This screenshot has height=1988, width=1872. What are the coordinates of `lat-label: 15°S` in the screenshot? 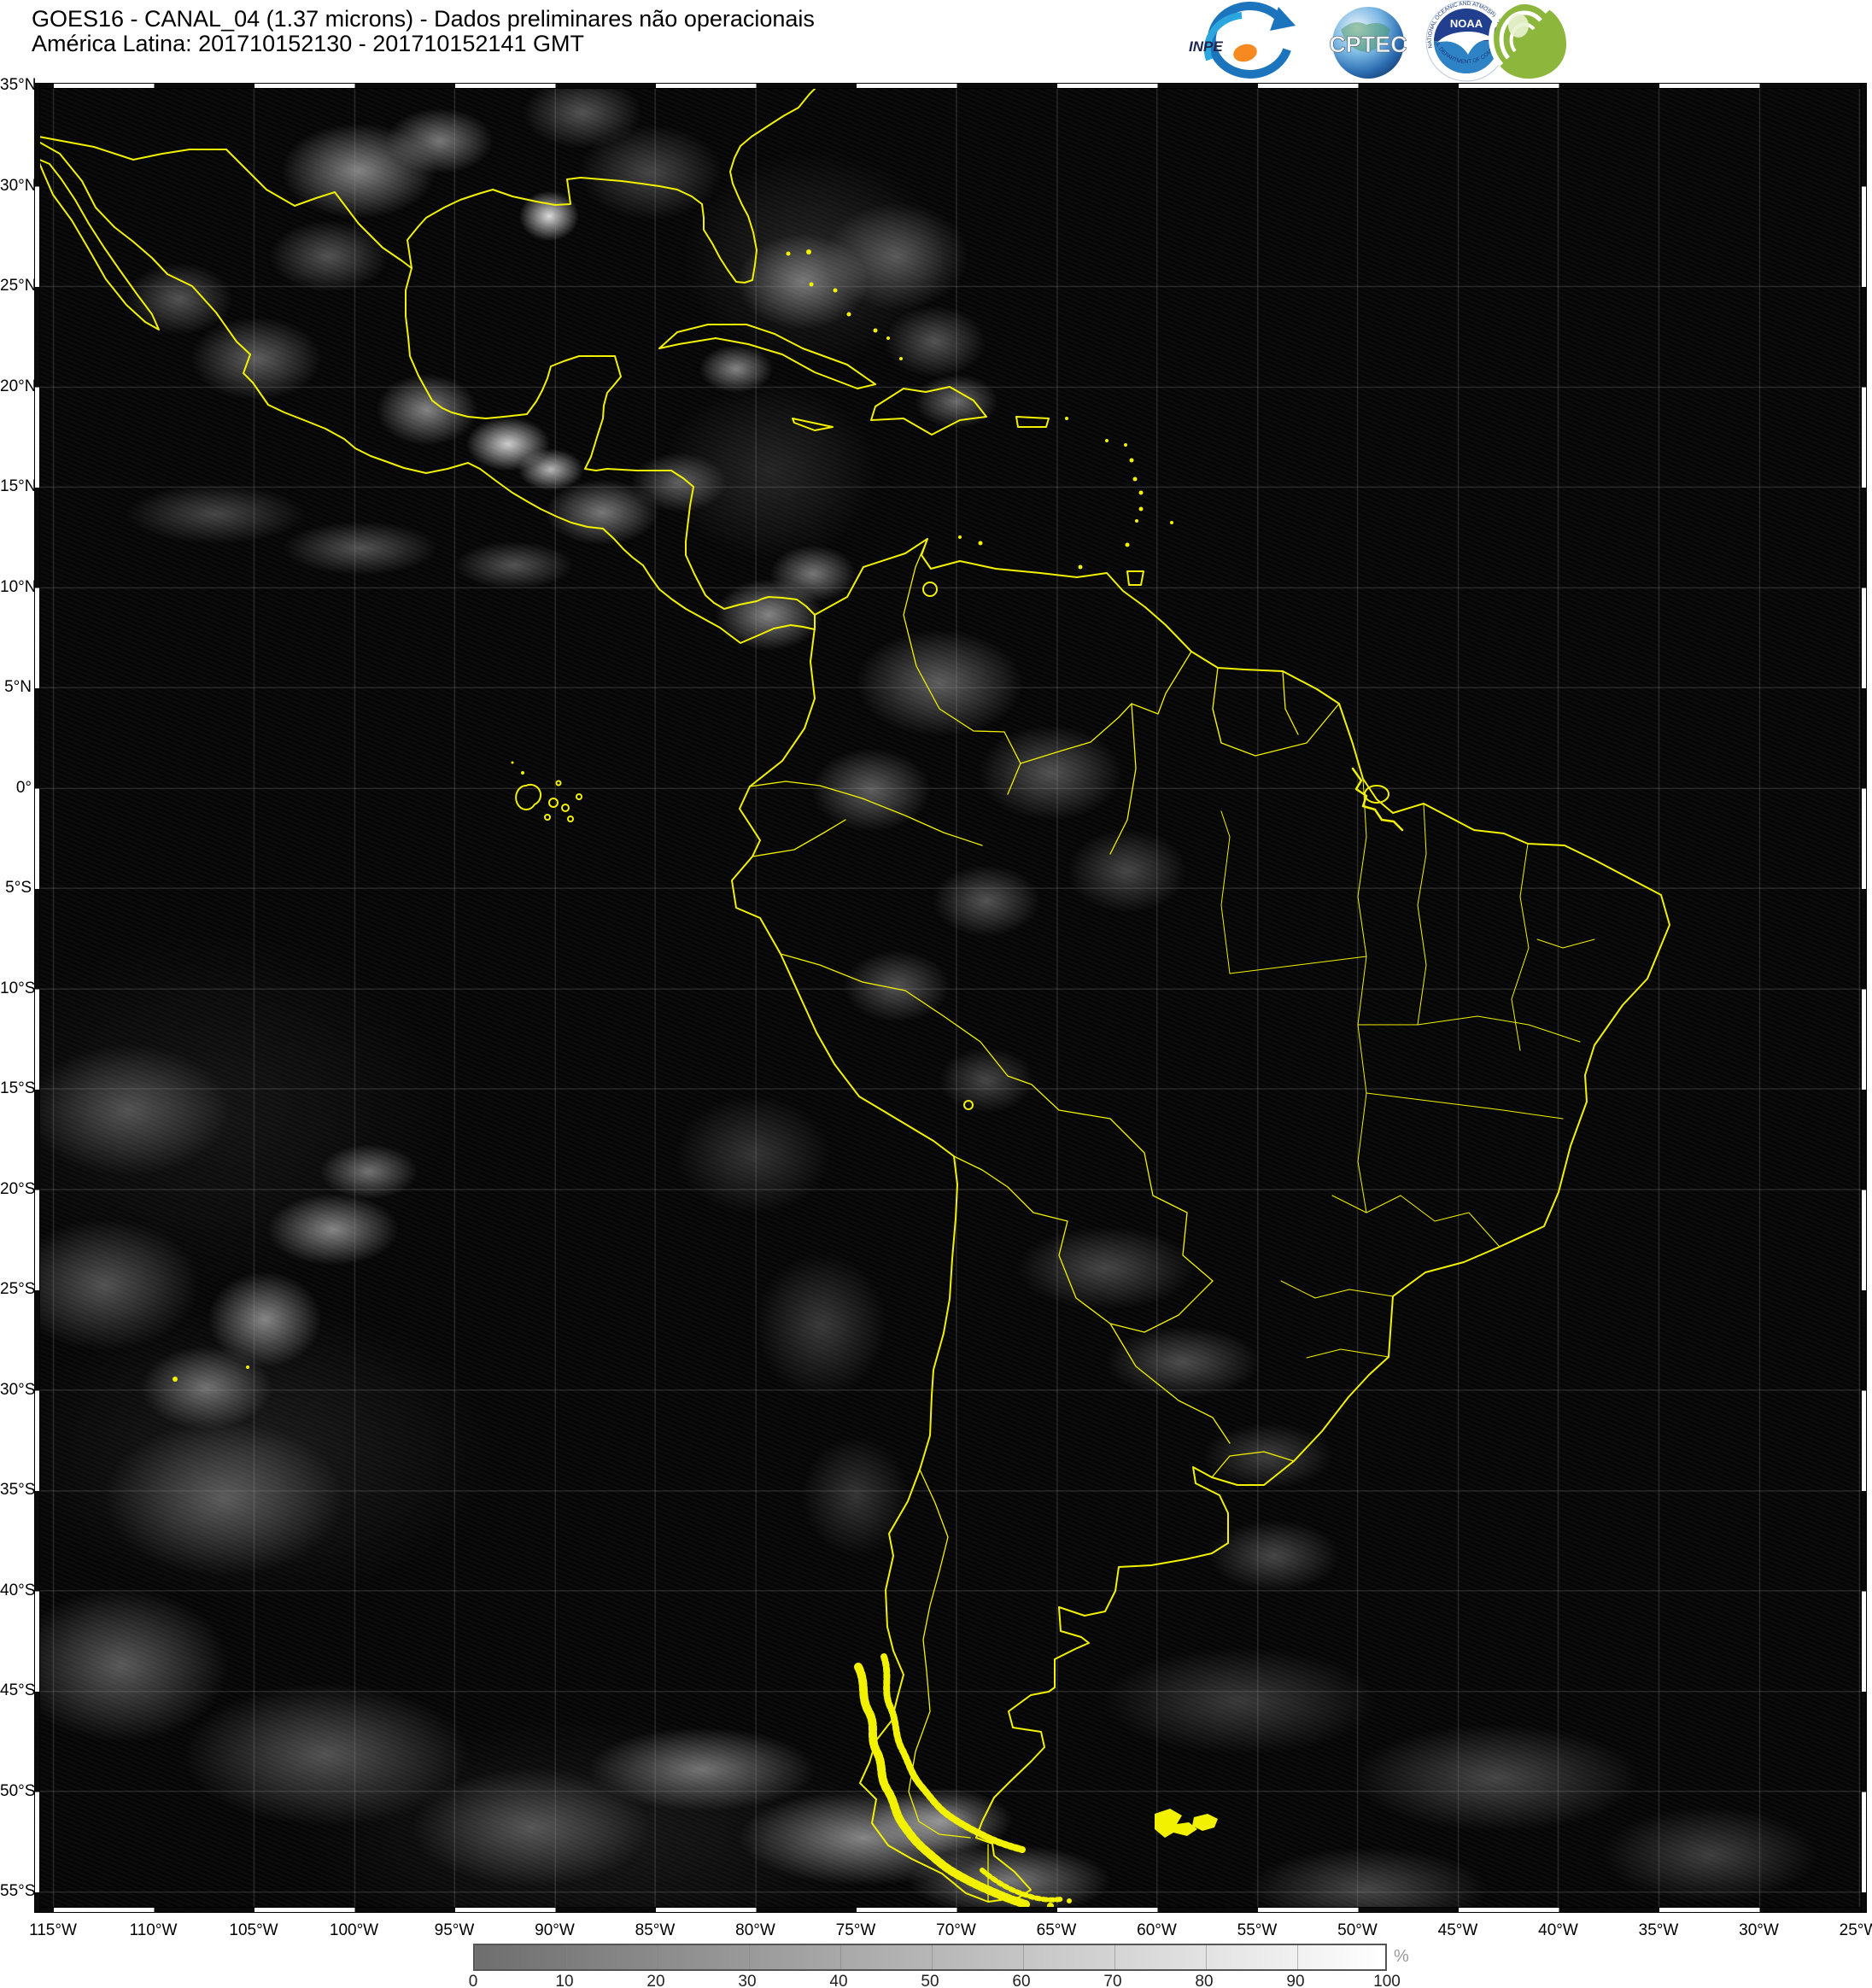 It's located at (18, 1088).